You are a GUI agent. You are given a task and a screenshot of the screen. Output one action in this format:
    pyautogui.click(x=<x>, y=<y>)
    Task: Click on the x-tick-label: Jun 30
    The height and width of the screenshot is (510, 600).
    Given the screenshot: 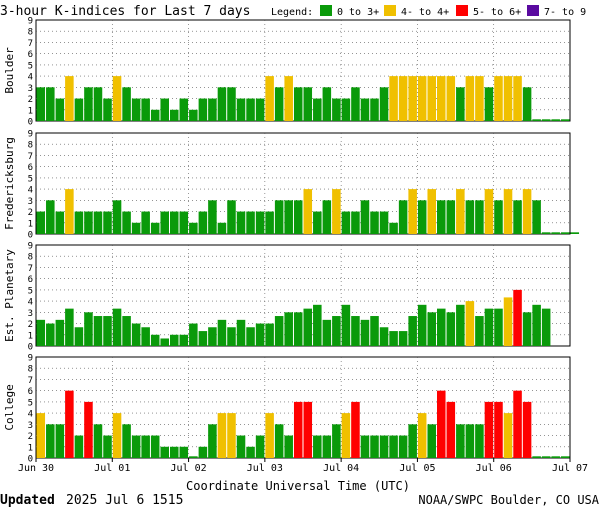 What is the action you would take?
    pyautogui.click(x=36, y=468)
    